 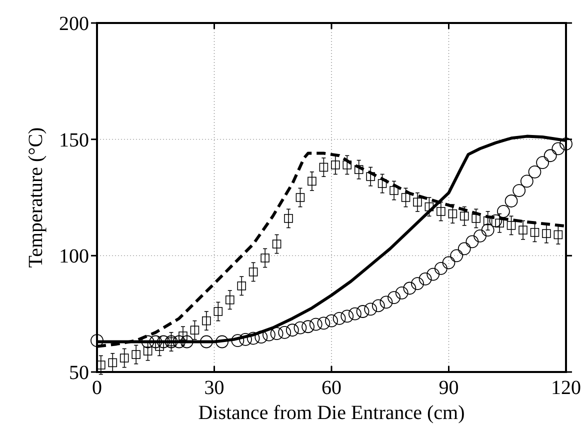 I want to click on x-tick-label: 90, so click(x=448, y=388).